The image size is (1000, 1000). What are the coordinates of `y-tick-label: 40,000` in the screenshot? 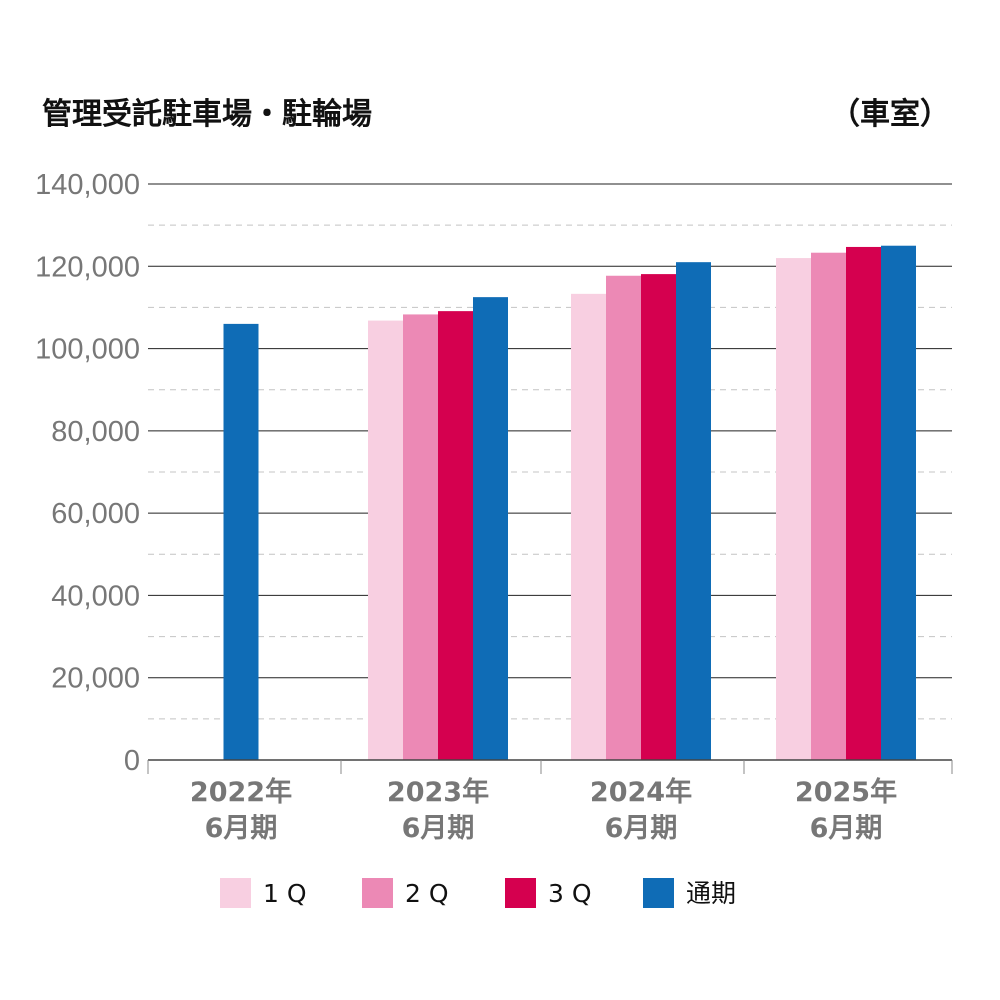 It's located at (95, 596).